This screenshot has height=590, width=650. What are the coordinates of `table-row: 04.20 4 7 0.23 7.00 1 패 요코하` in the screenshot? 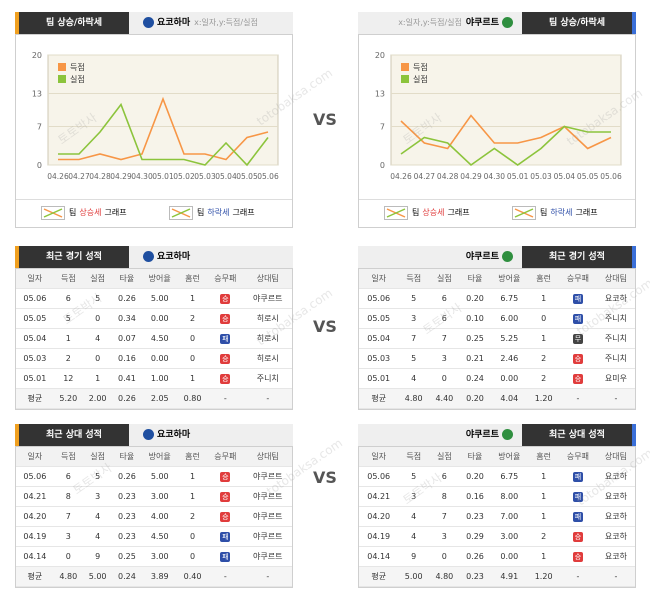 It's located at (497, 516).